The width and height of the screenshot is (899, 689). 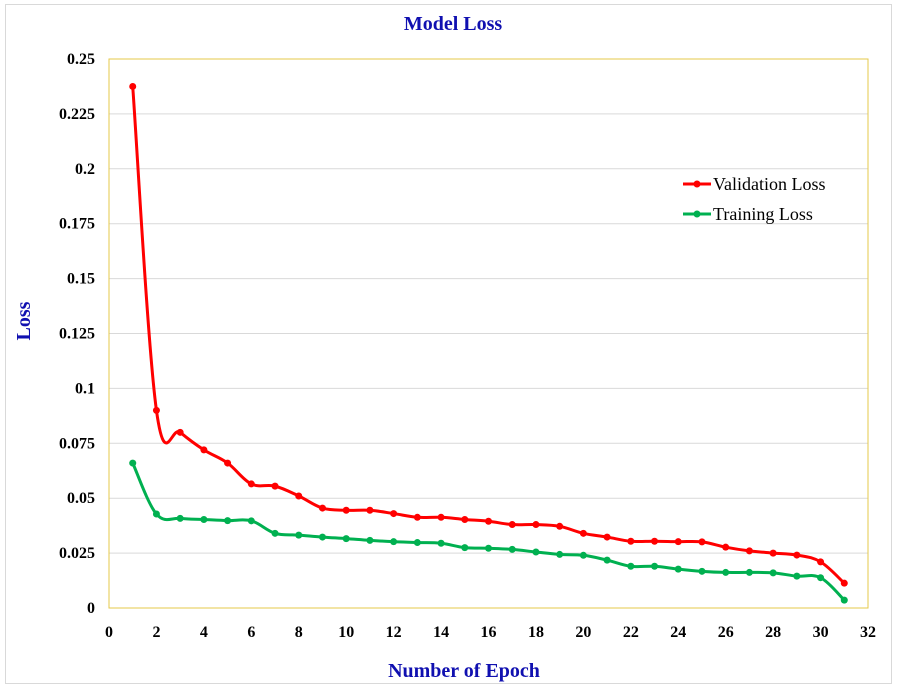 I want to click on y-tick-label: 0.1, so click(x=85, y=388).